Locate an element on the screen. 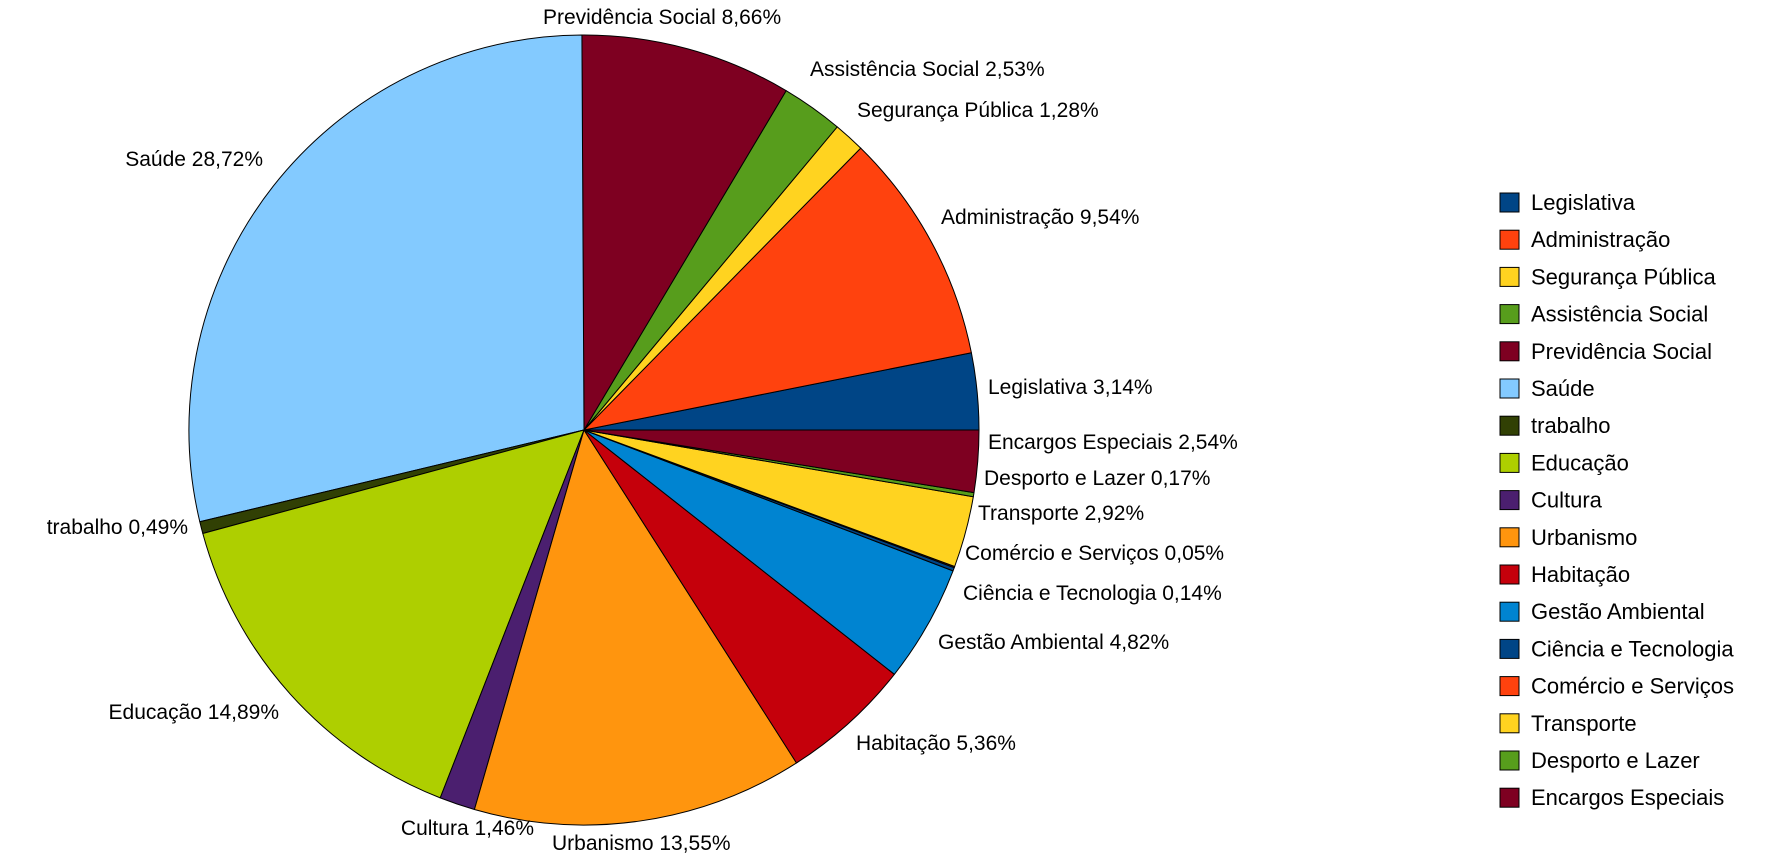 Image resolution: width=1776 pixels, height=864 pixels. legend-swatch-gestao-ambiental is located at coordinates (1509, 611).